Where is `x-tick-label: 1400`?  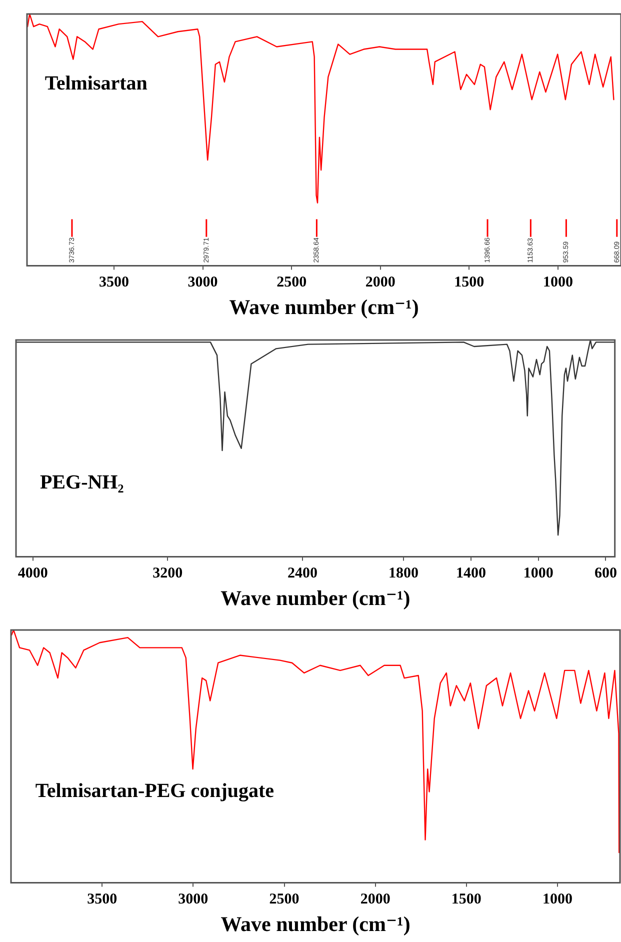 x-tick-label: 1400 is located at coordinates (471, 574).